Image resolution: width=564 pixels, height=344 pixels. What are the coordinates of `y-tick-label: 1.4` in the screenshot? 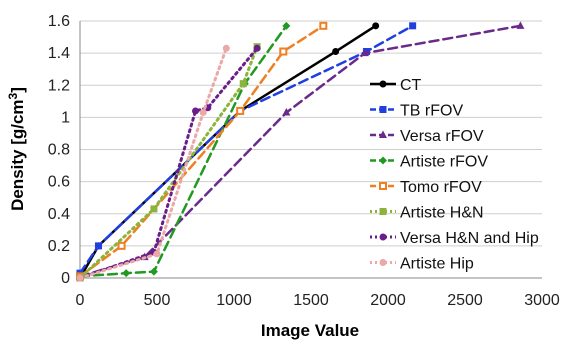 It's located at (59, 53).